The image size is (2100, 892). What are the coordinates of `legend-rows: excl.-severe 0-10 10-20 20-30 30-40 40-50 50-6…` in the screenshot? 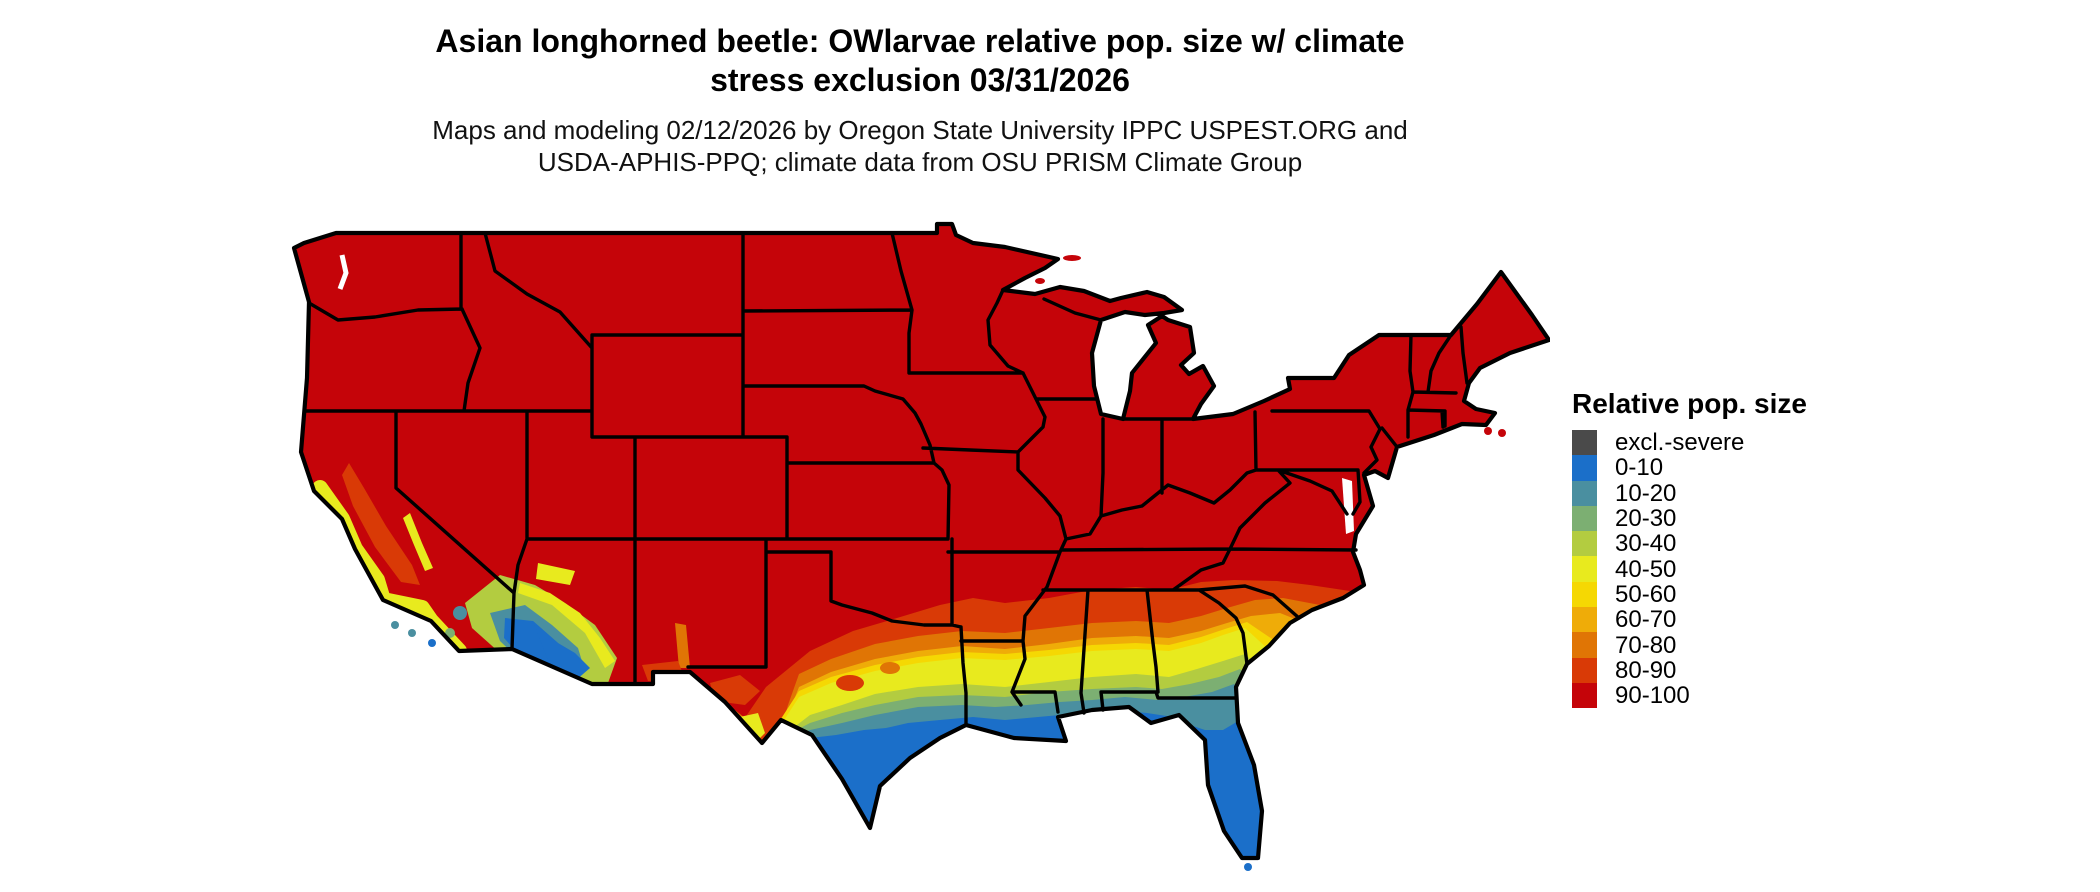 It's located at (1689, 569).